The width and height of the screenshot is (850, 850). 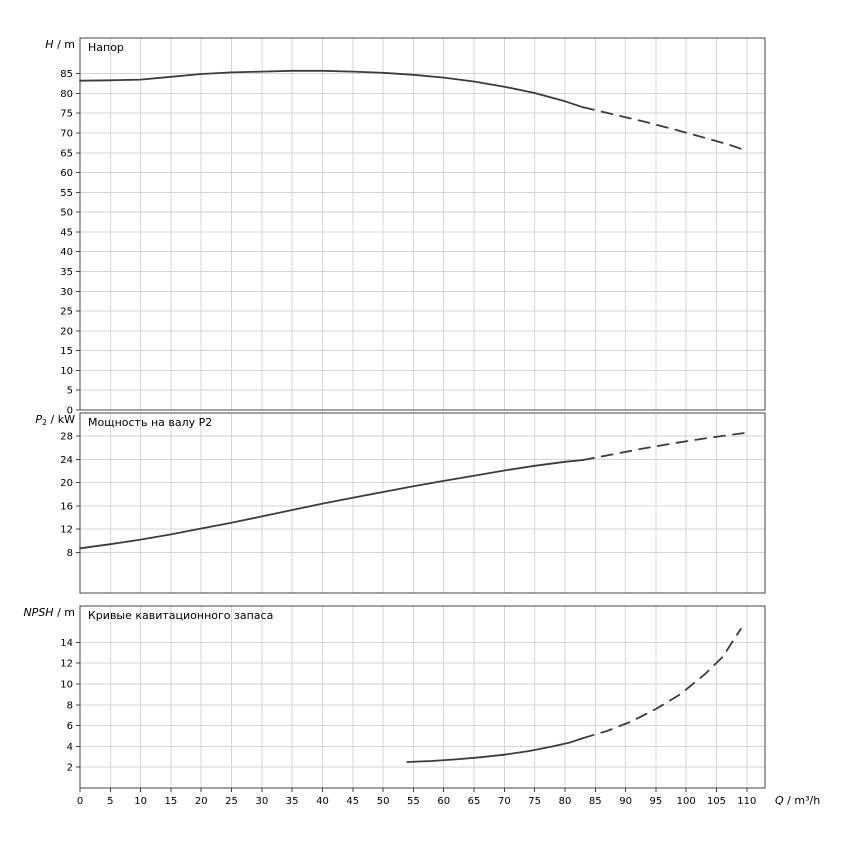 What do you see at coordinates (70, 495) in the screenshot?
I see `power-y-axis: 8 12 16 20 24 28` at bounding box center [70, 495].